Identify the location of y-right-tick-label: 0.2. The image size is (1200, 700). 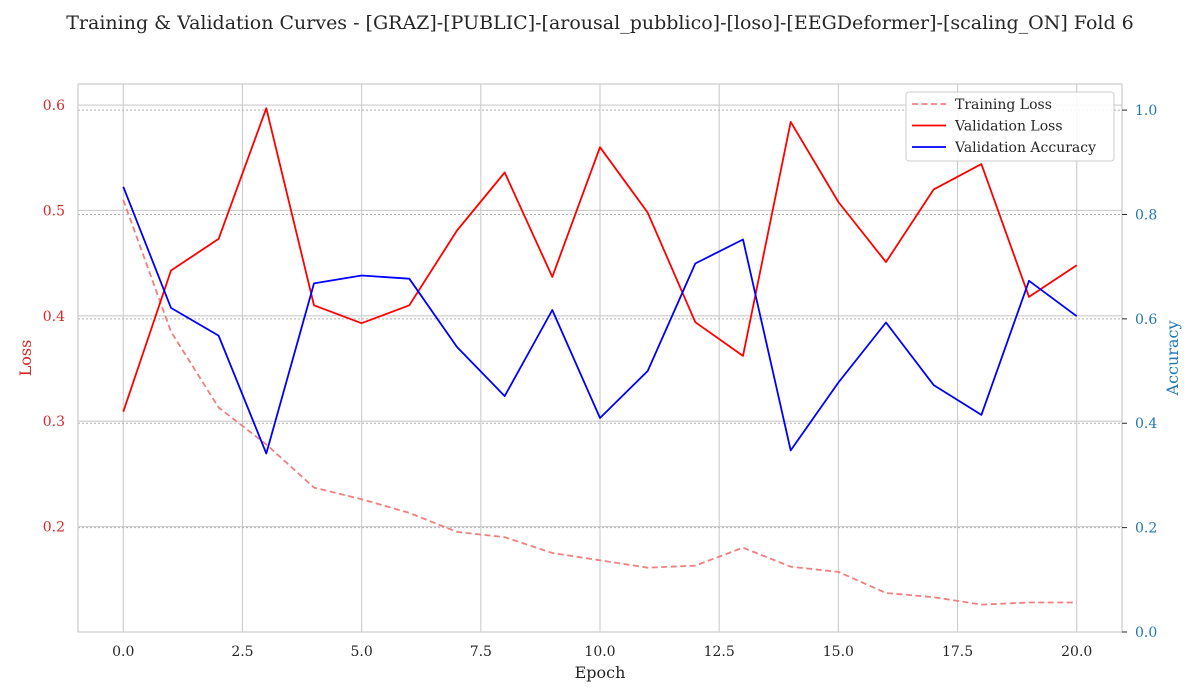
(1146, 529).